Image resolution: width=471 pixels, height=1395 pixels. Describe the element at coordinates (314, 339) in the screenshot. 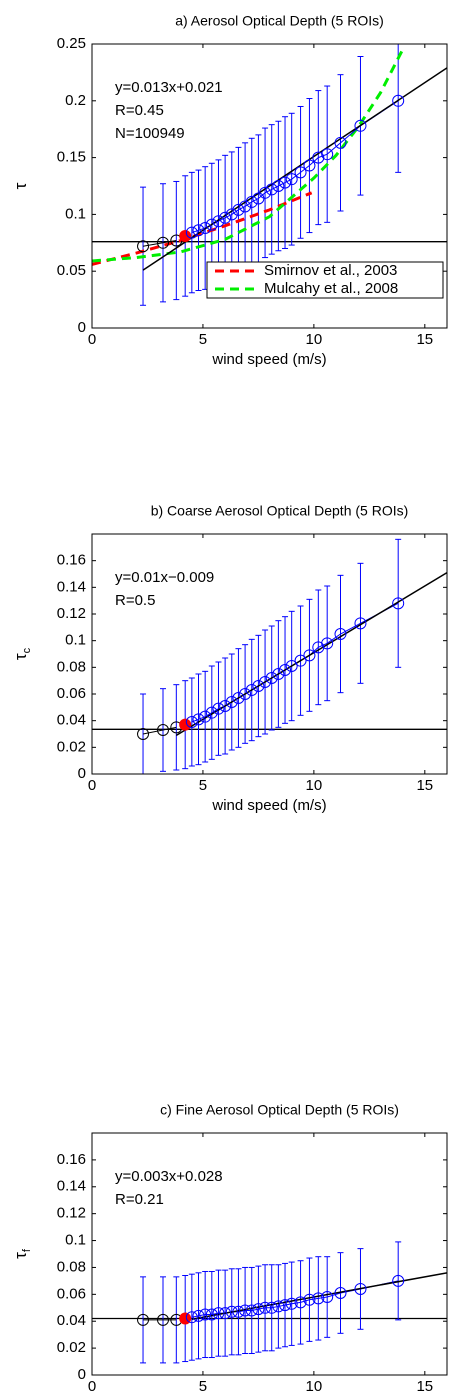

I see `x-tick-label: 10` at that location.